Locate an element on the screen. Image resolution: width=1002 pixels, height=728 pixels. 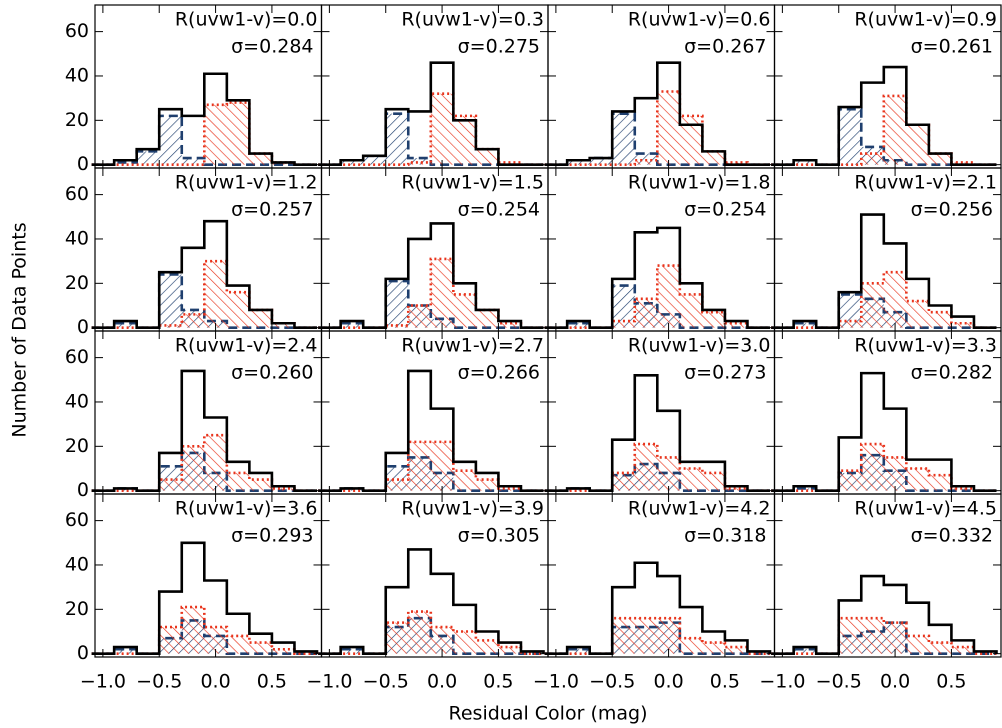
panel-subtitle: σ=0.267 is located at coordinates (725, 47).